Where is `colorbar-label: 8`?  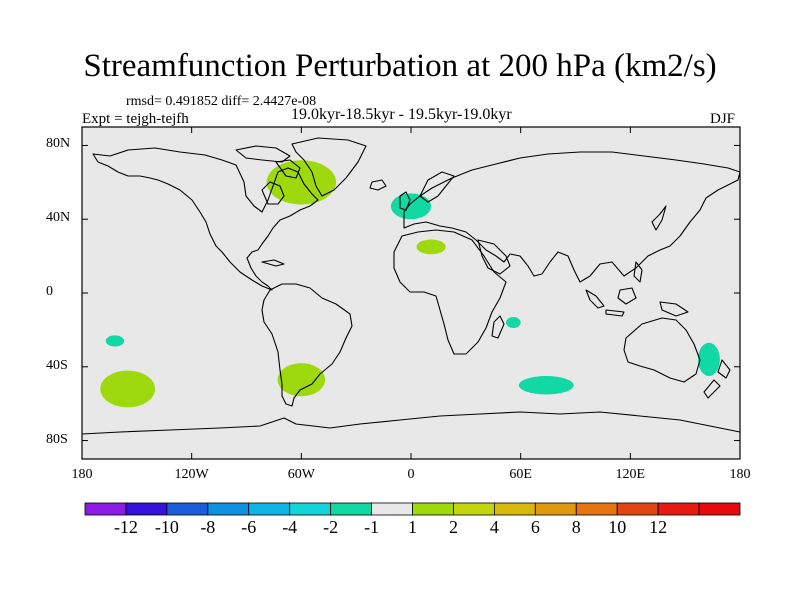
colorbar-label: 8 is located at coordinates (576, 527).